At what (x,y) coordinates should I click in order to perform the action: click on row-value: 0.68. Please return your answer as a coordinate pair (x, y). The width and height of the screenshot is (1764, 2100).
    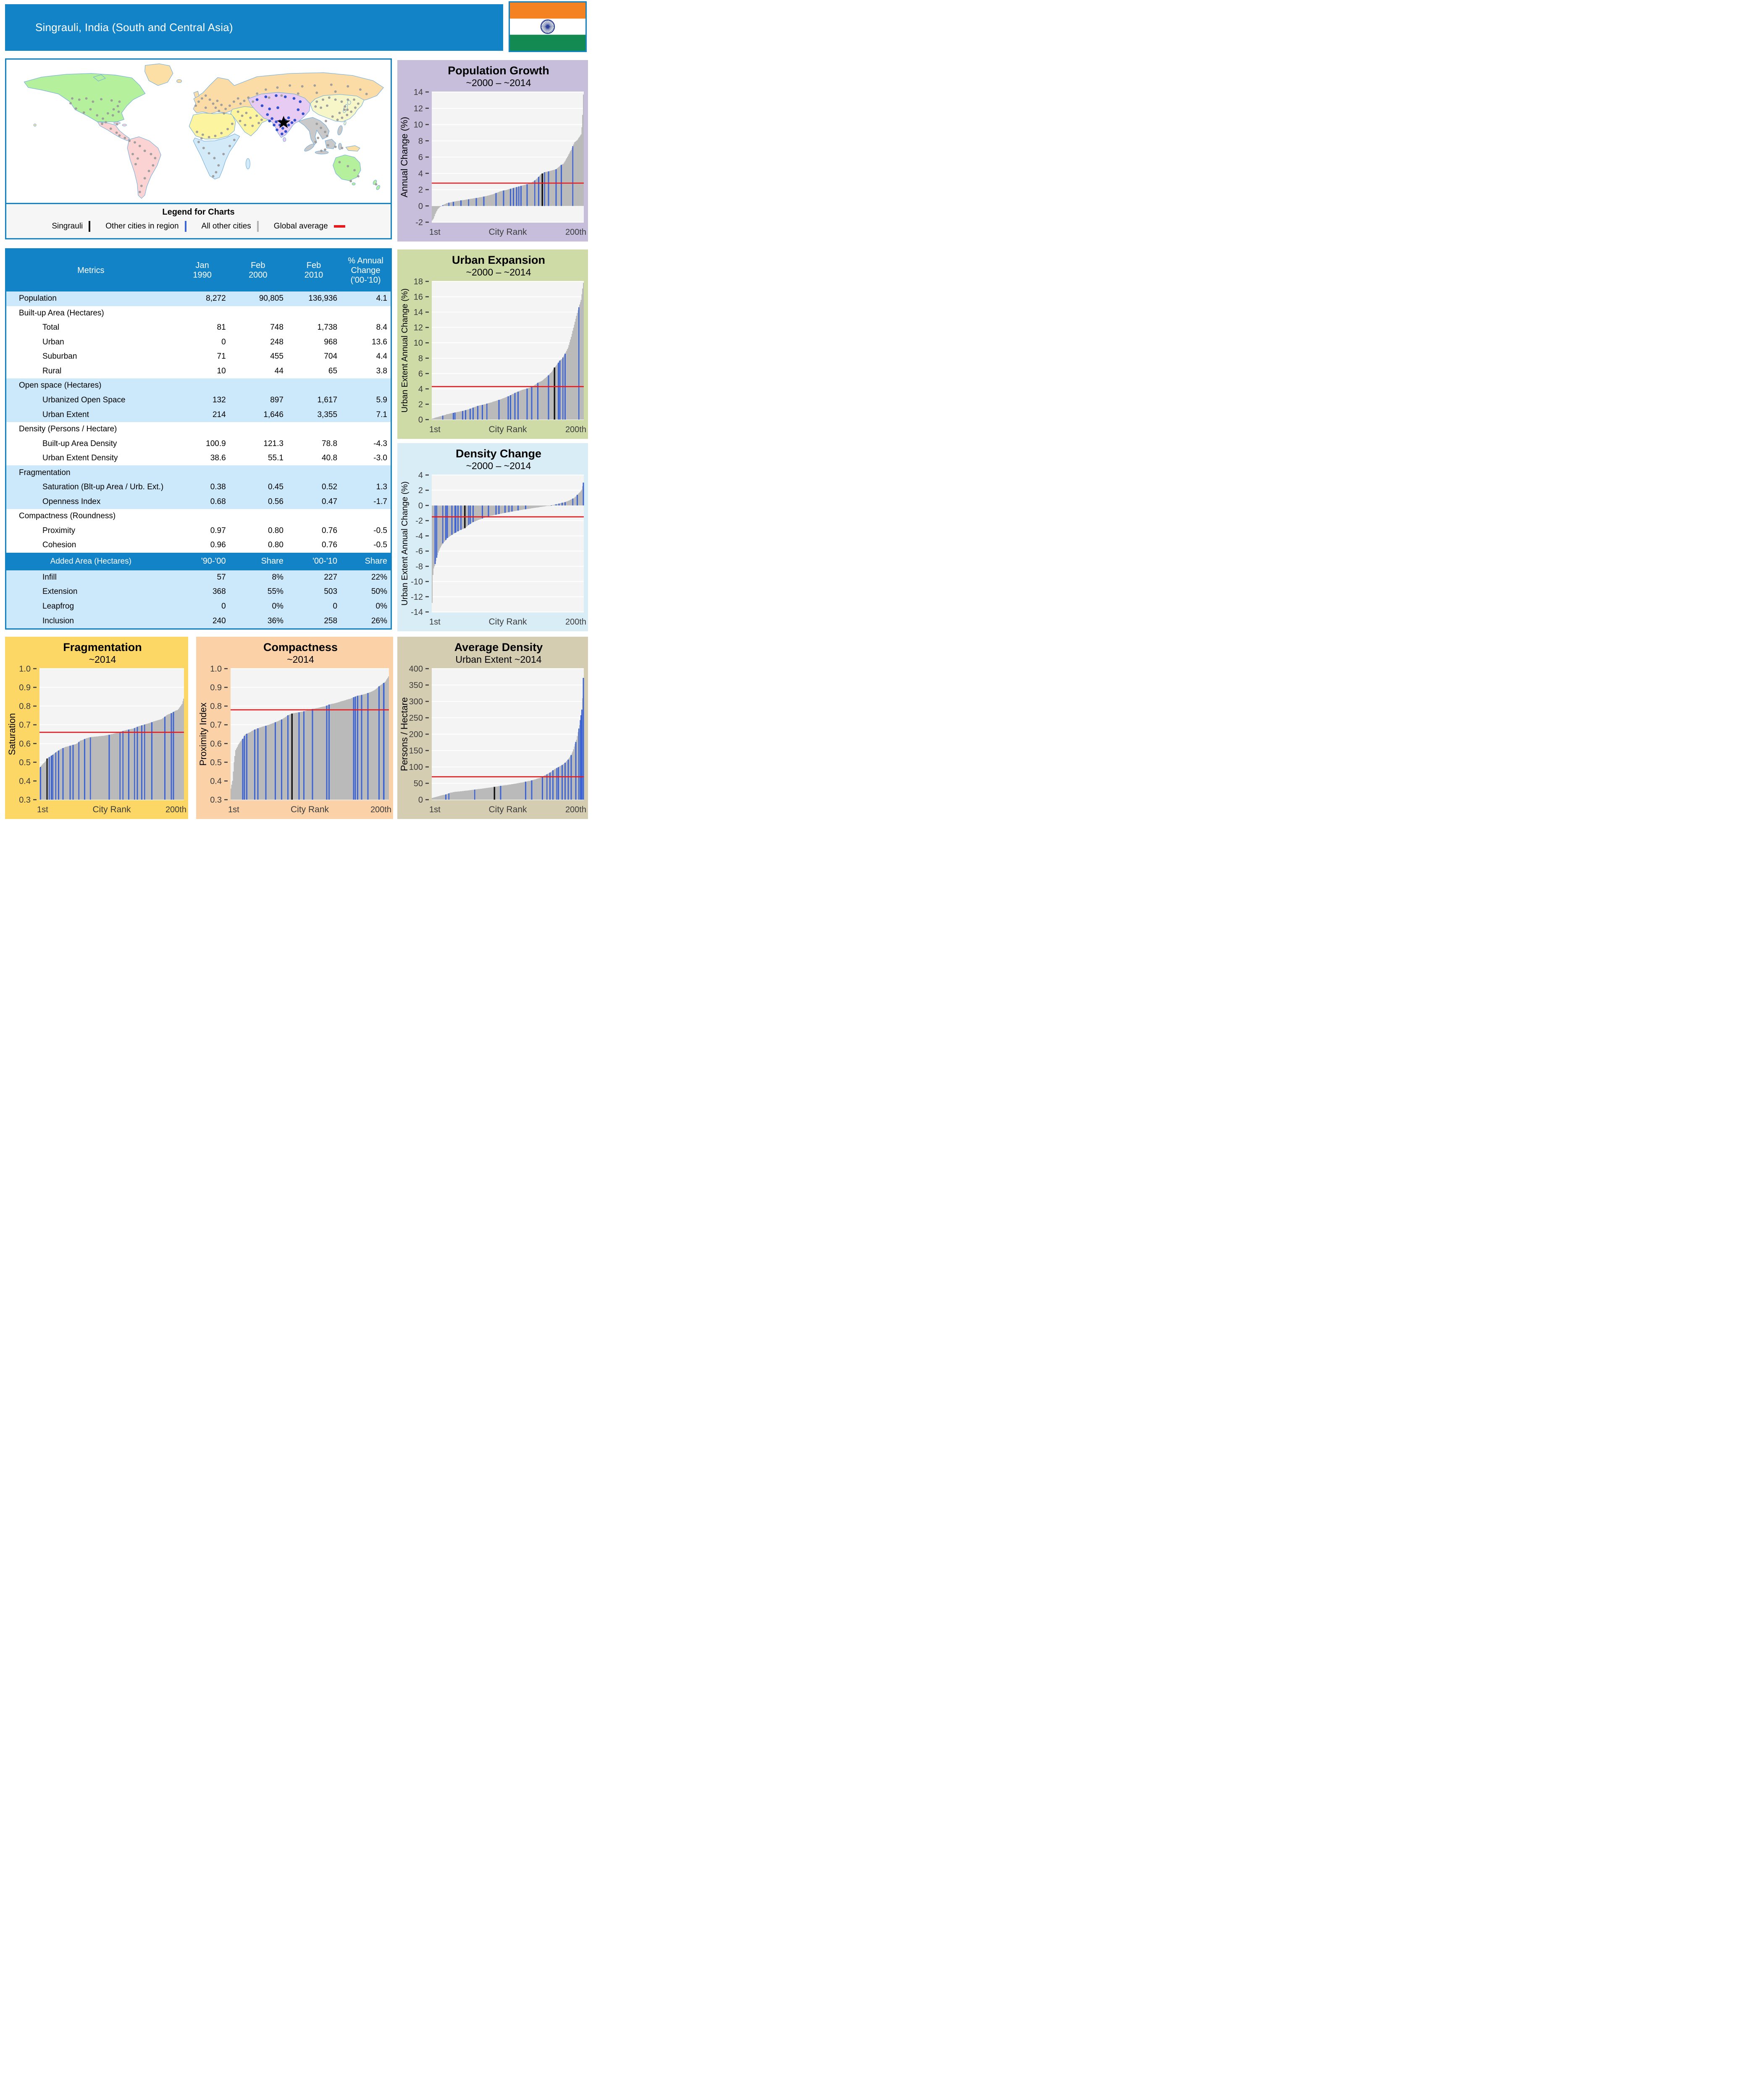
    Looking at the image, I should click on (202, 501).